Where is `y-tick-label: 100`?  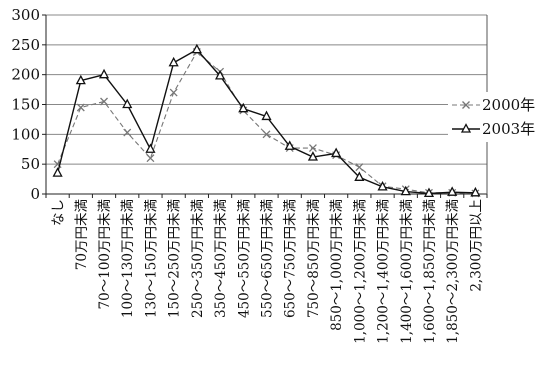 y-tick-label: 100 is located at coordinates (25, 134).